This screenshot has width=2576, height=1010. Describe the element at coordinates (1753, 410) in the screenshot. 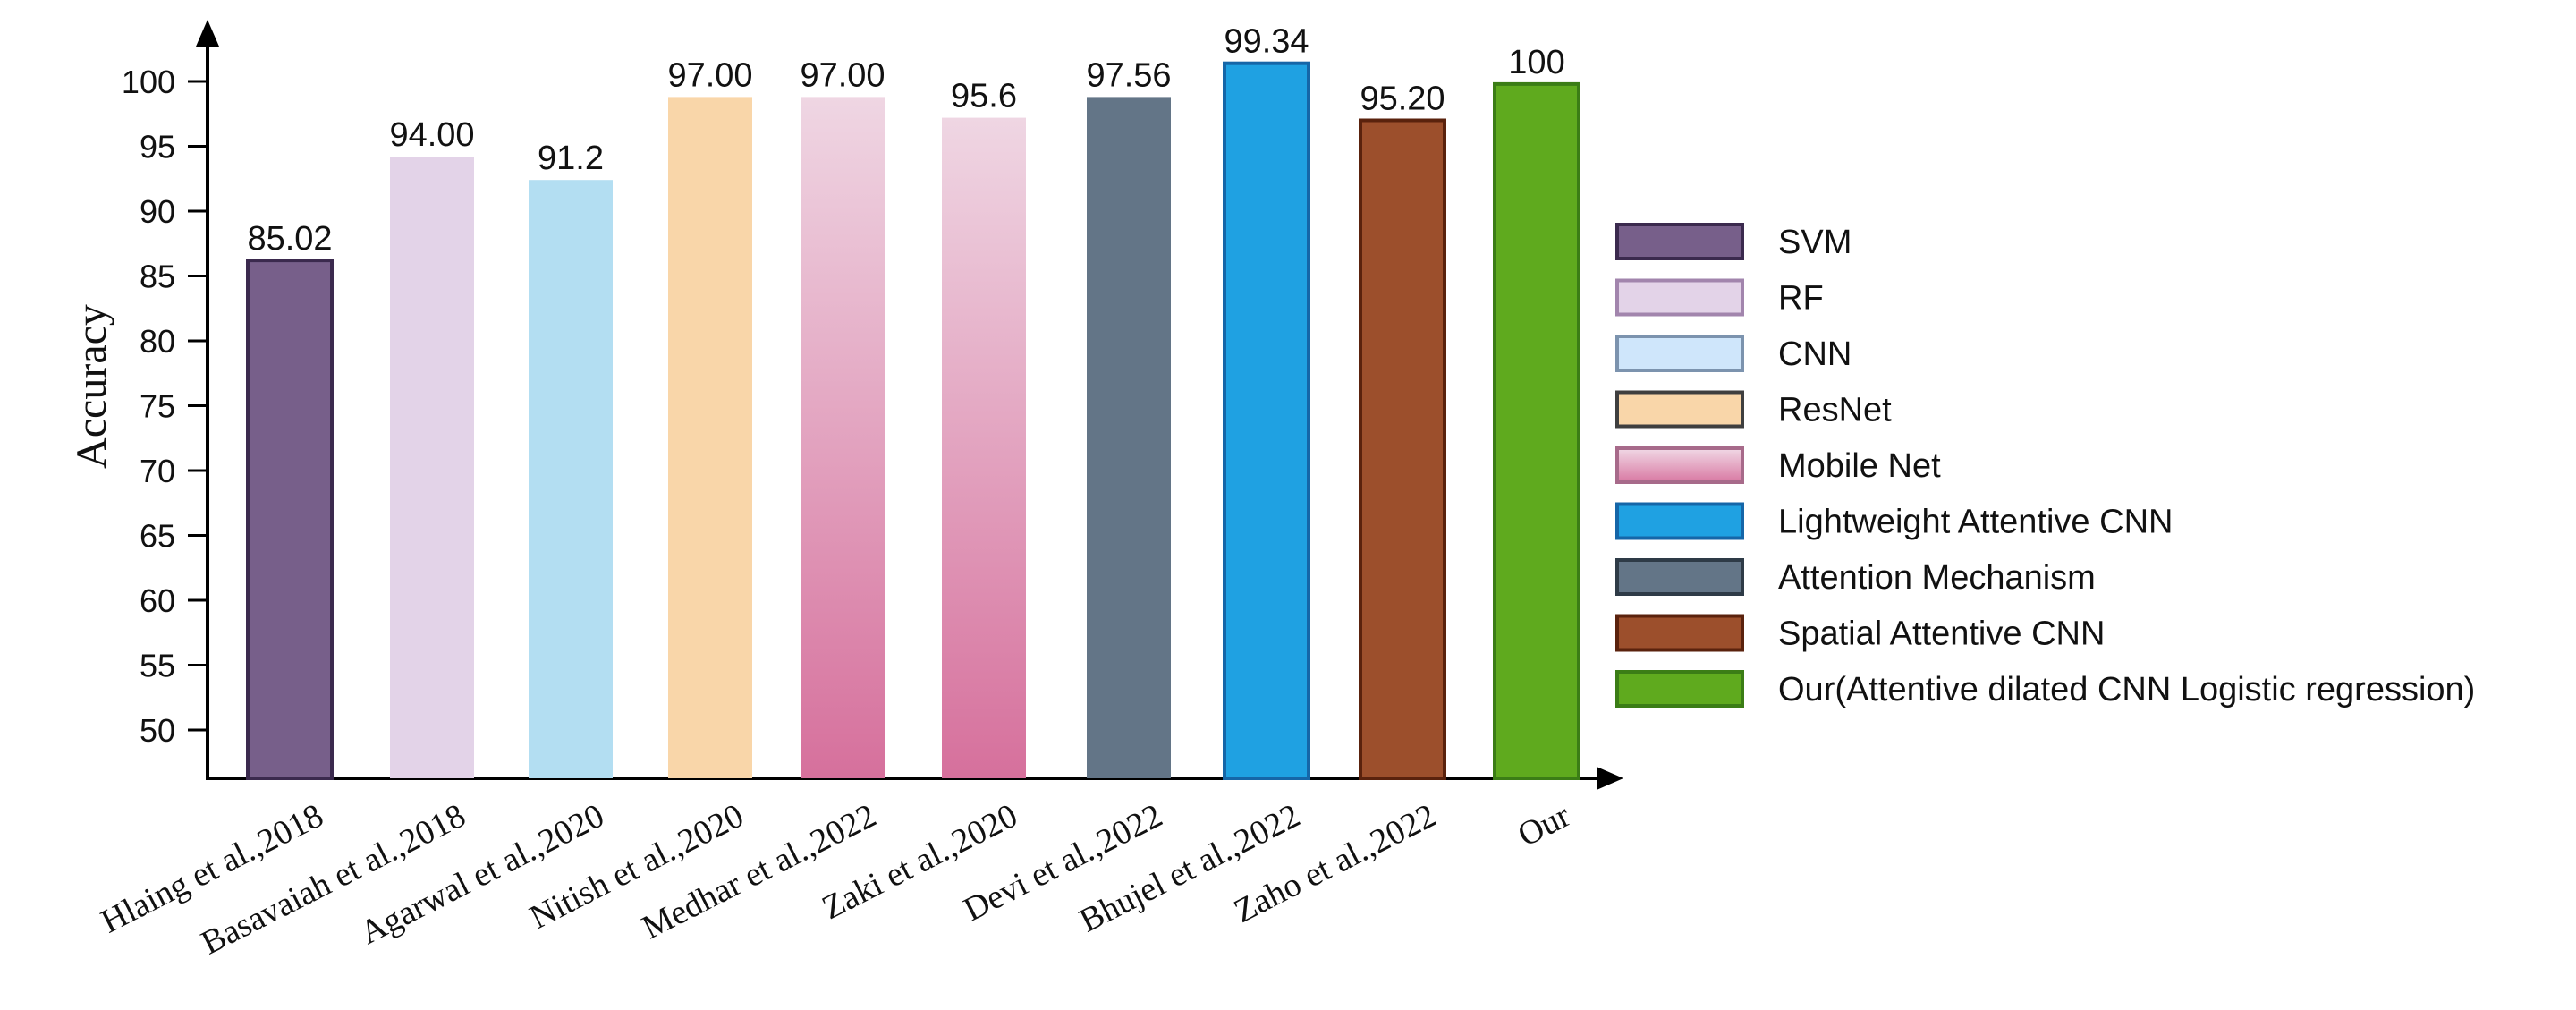

I see `legend-item: ResNet` at that location.